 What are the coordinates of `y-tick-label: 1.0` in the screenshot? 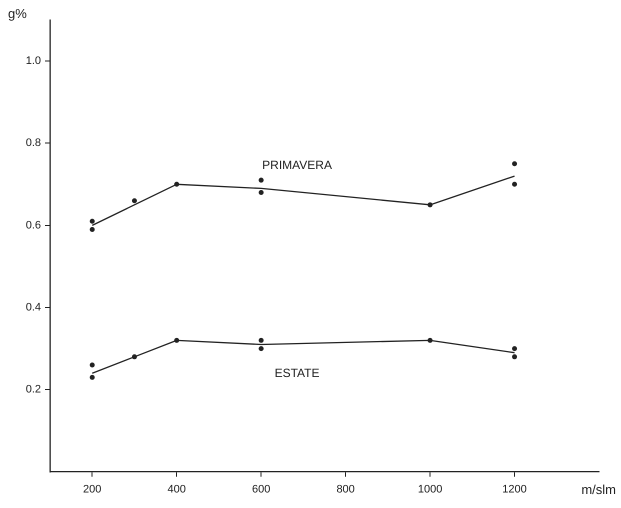 It's located at (33, 61).